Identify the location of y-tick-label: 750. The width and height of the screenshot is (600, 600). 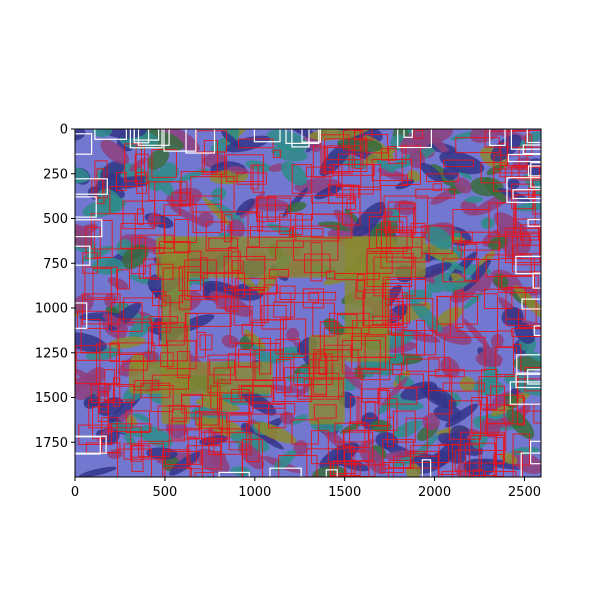
(55, 264).